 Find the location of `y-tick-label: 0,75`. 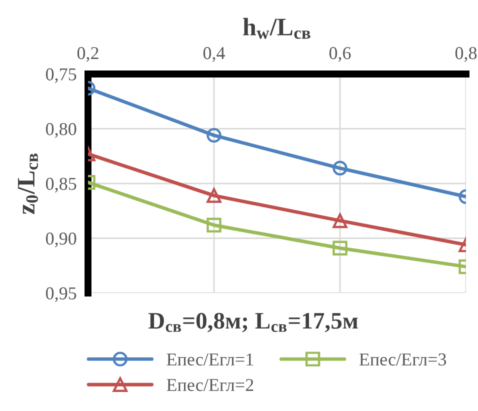

y-tick-label: 0,75 is located at coordinates (61, 76).